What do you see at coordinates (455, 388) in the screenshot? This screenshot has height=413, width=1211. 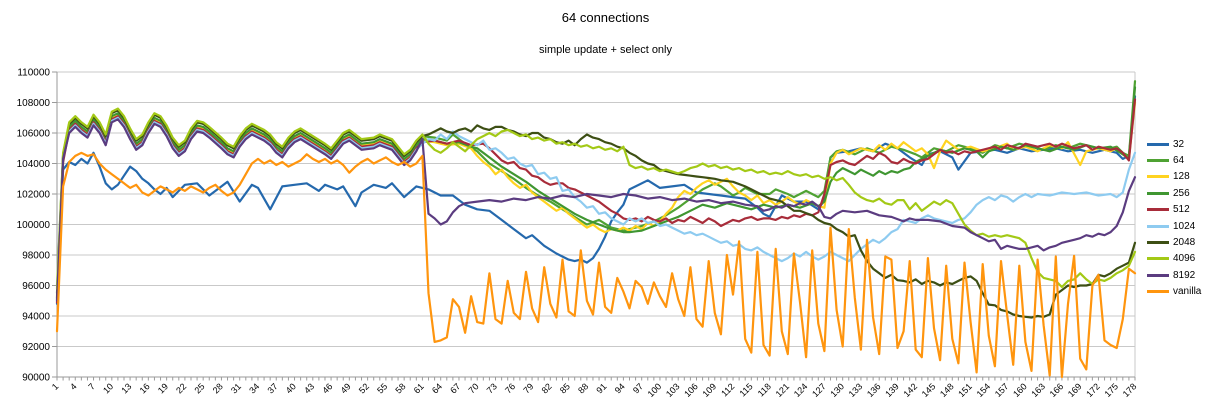 I see `x-axis-label: 67` at bounding box center [455, 388].